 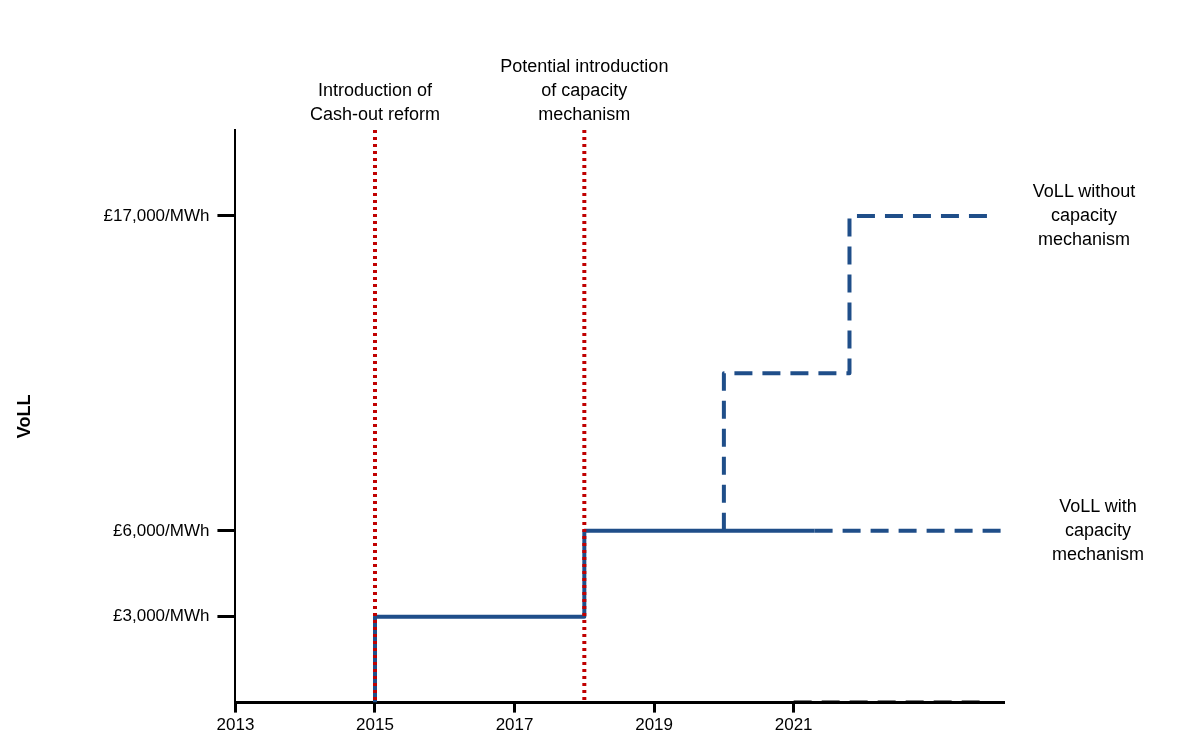 I want to click on y-axis-title: VoLL, so click(x=23, y=416).